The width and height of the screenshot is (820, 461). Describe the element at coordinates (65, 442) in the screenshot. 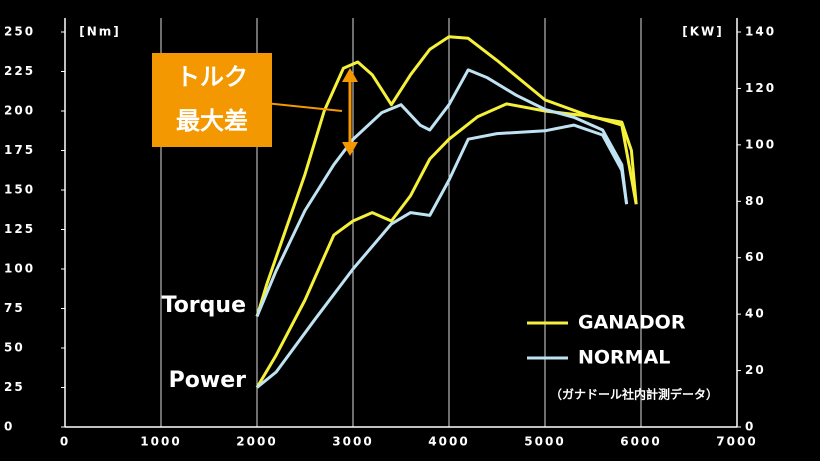

I see `x-tick-label: 0` at that location.